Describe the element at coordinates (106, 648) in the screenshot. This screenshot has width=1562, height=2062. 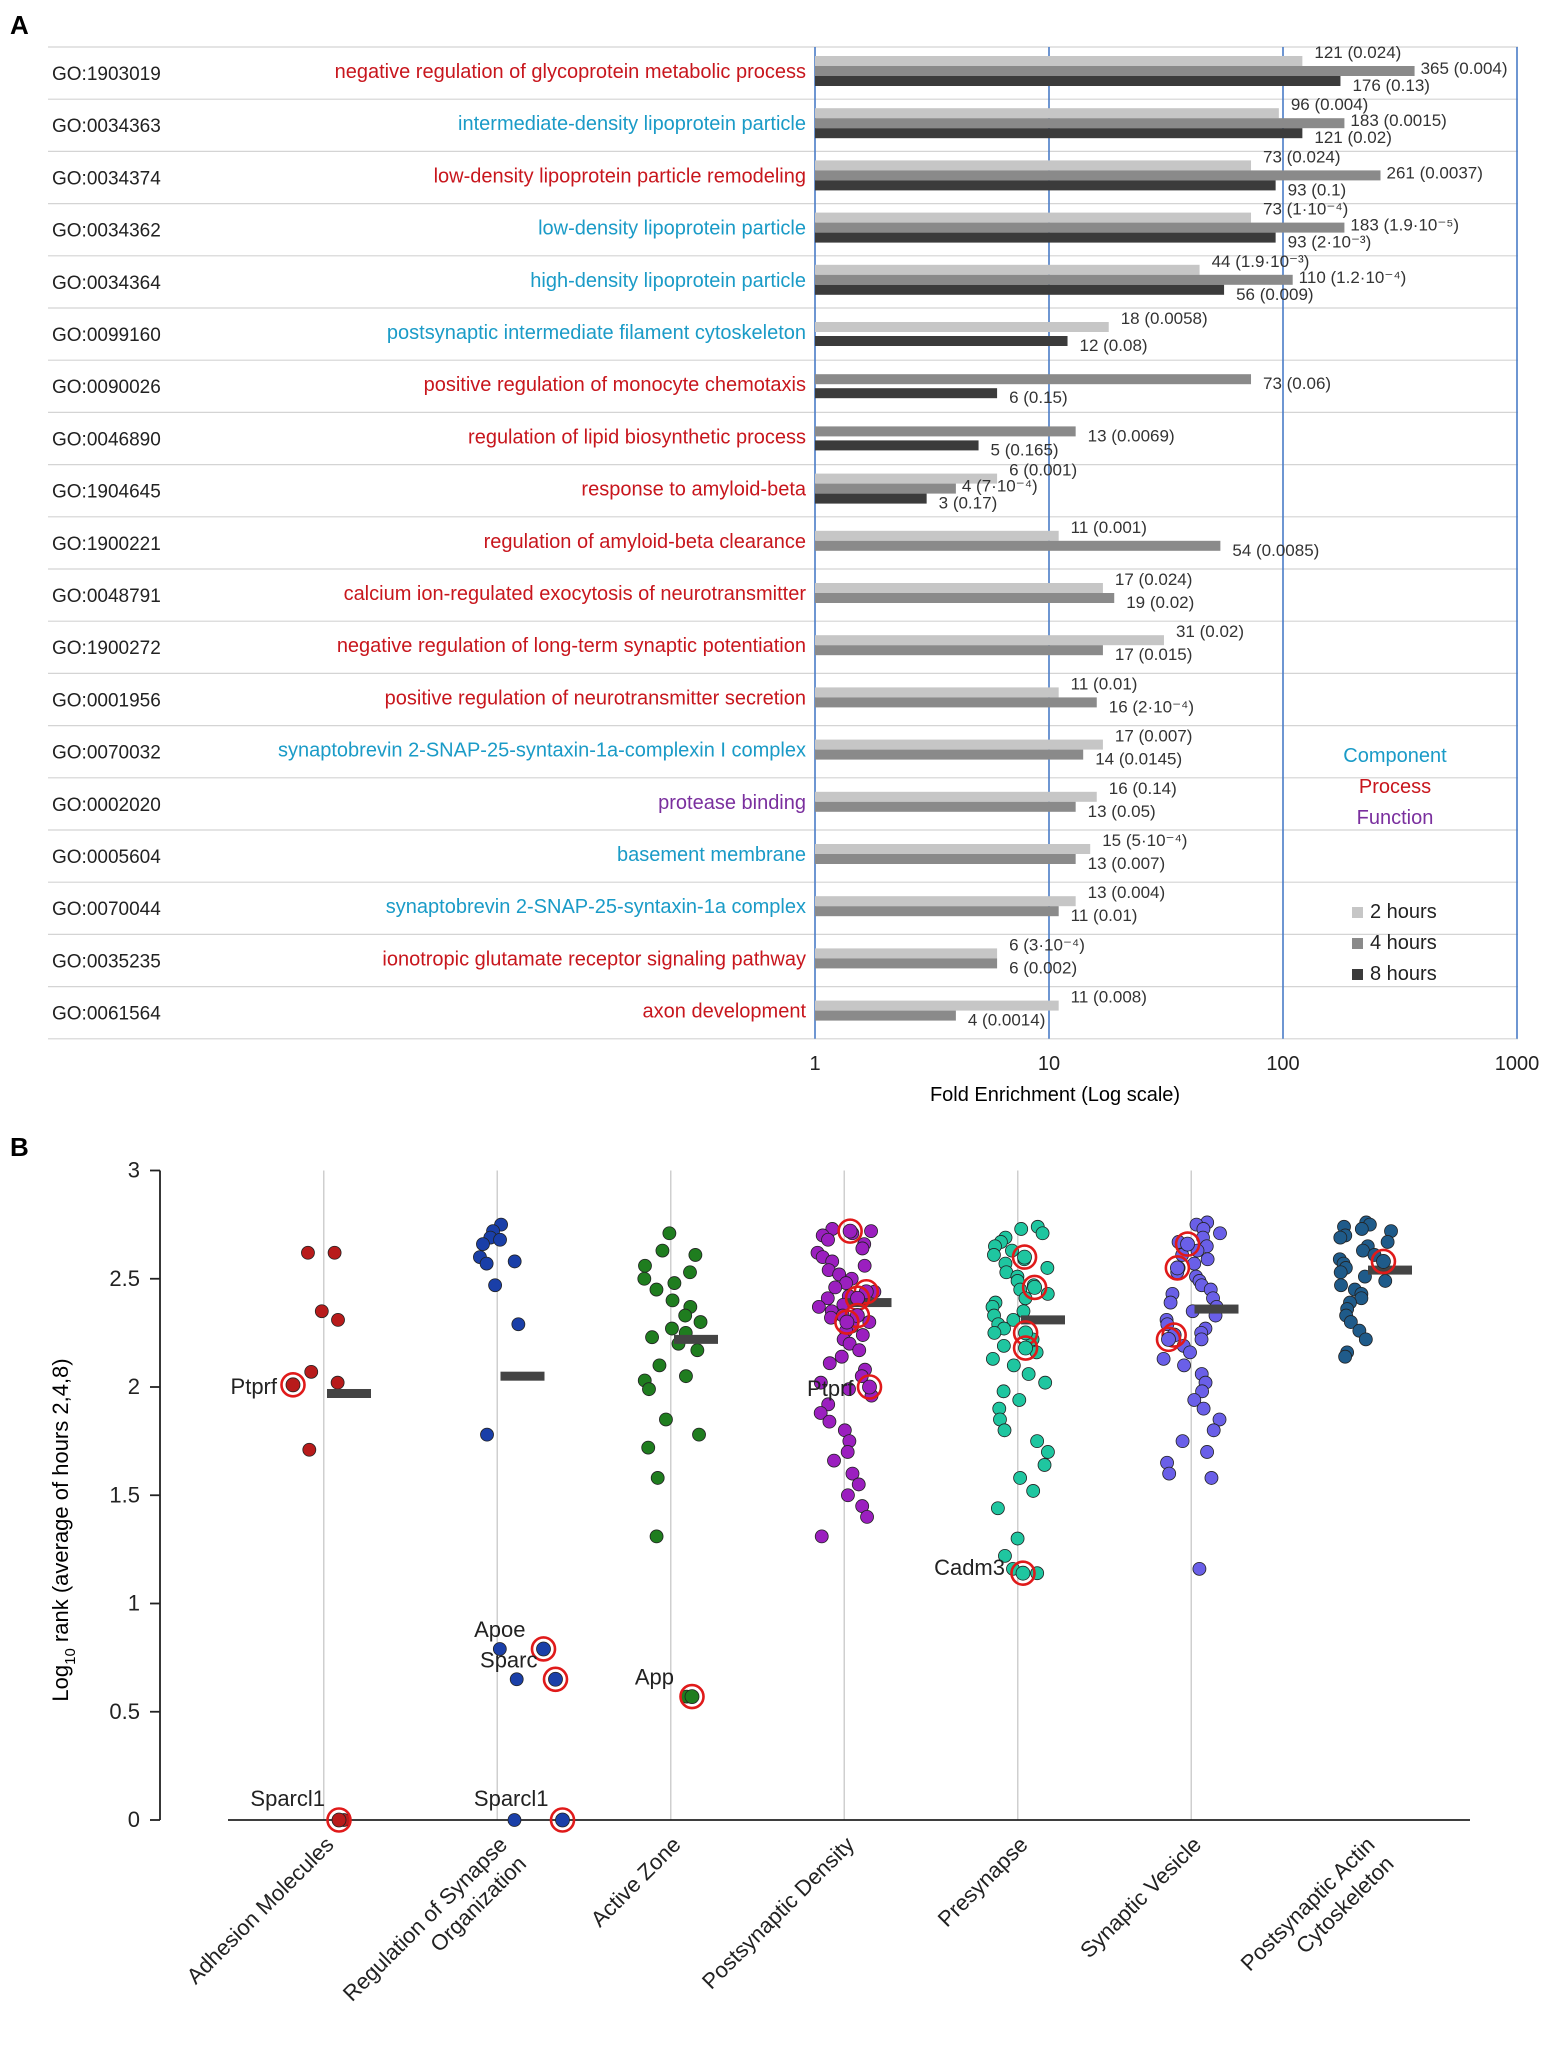
I see `go-id: GO:1900272` at that location.